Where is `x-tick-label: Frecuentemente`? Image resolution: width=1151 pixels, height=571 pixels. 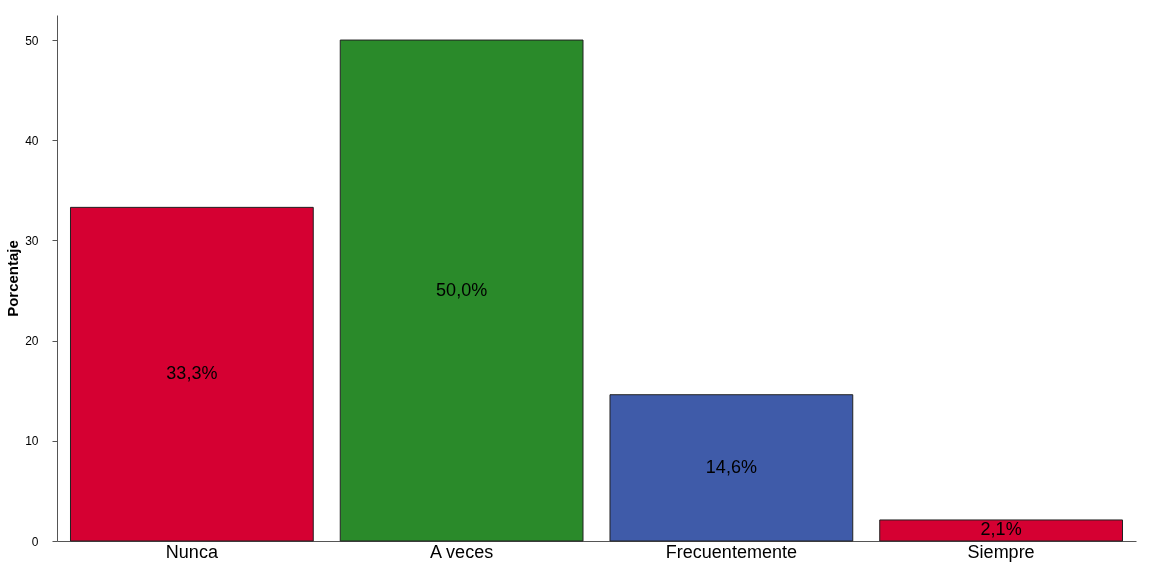
x-tick-label: Frecuentemente is located at coordinates (731, 551).